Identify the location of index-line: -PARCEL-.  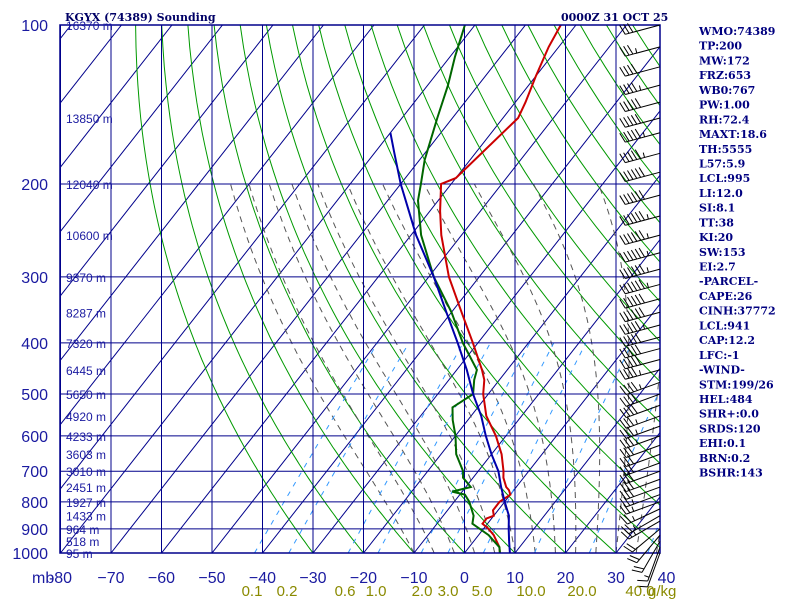
(728, 281).